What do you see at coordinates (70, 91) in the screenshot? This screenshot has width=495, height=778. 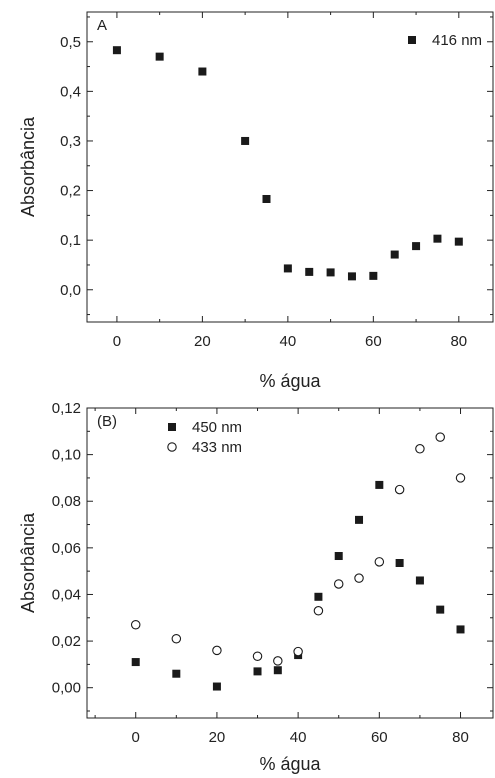 I see `y-tick-label: 0,4` at bounding box center [70, 91].